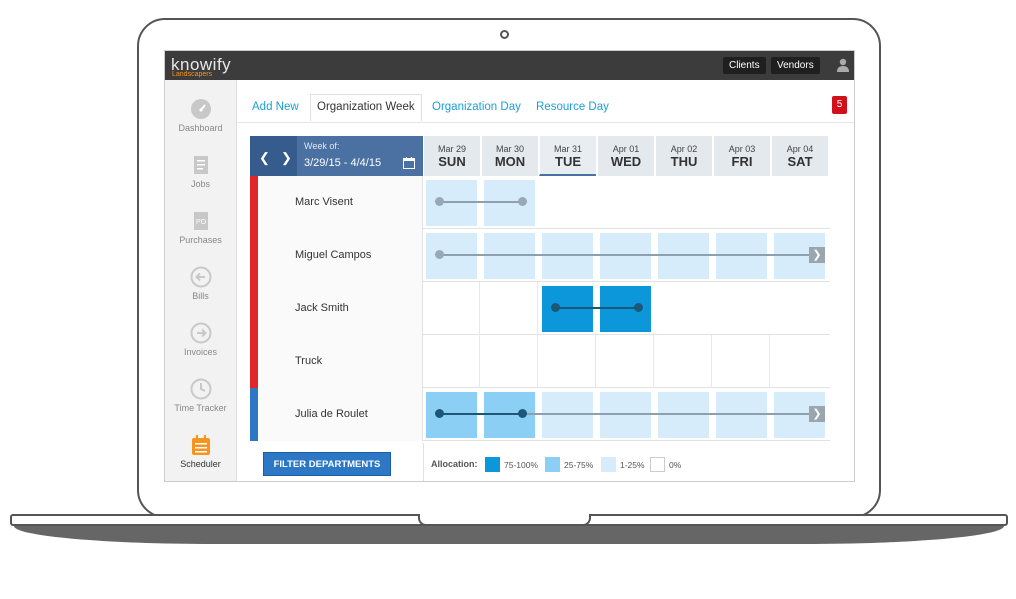 The image size is (1016, 599). I want to click on week-nav: ❮ ❯, so click(273, 156).